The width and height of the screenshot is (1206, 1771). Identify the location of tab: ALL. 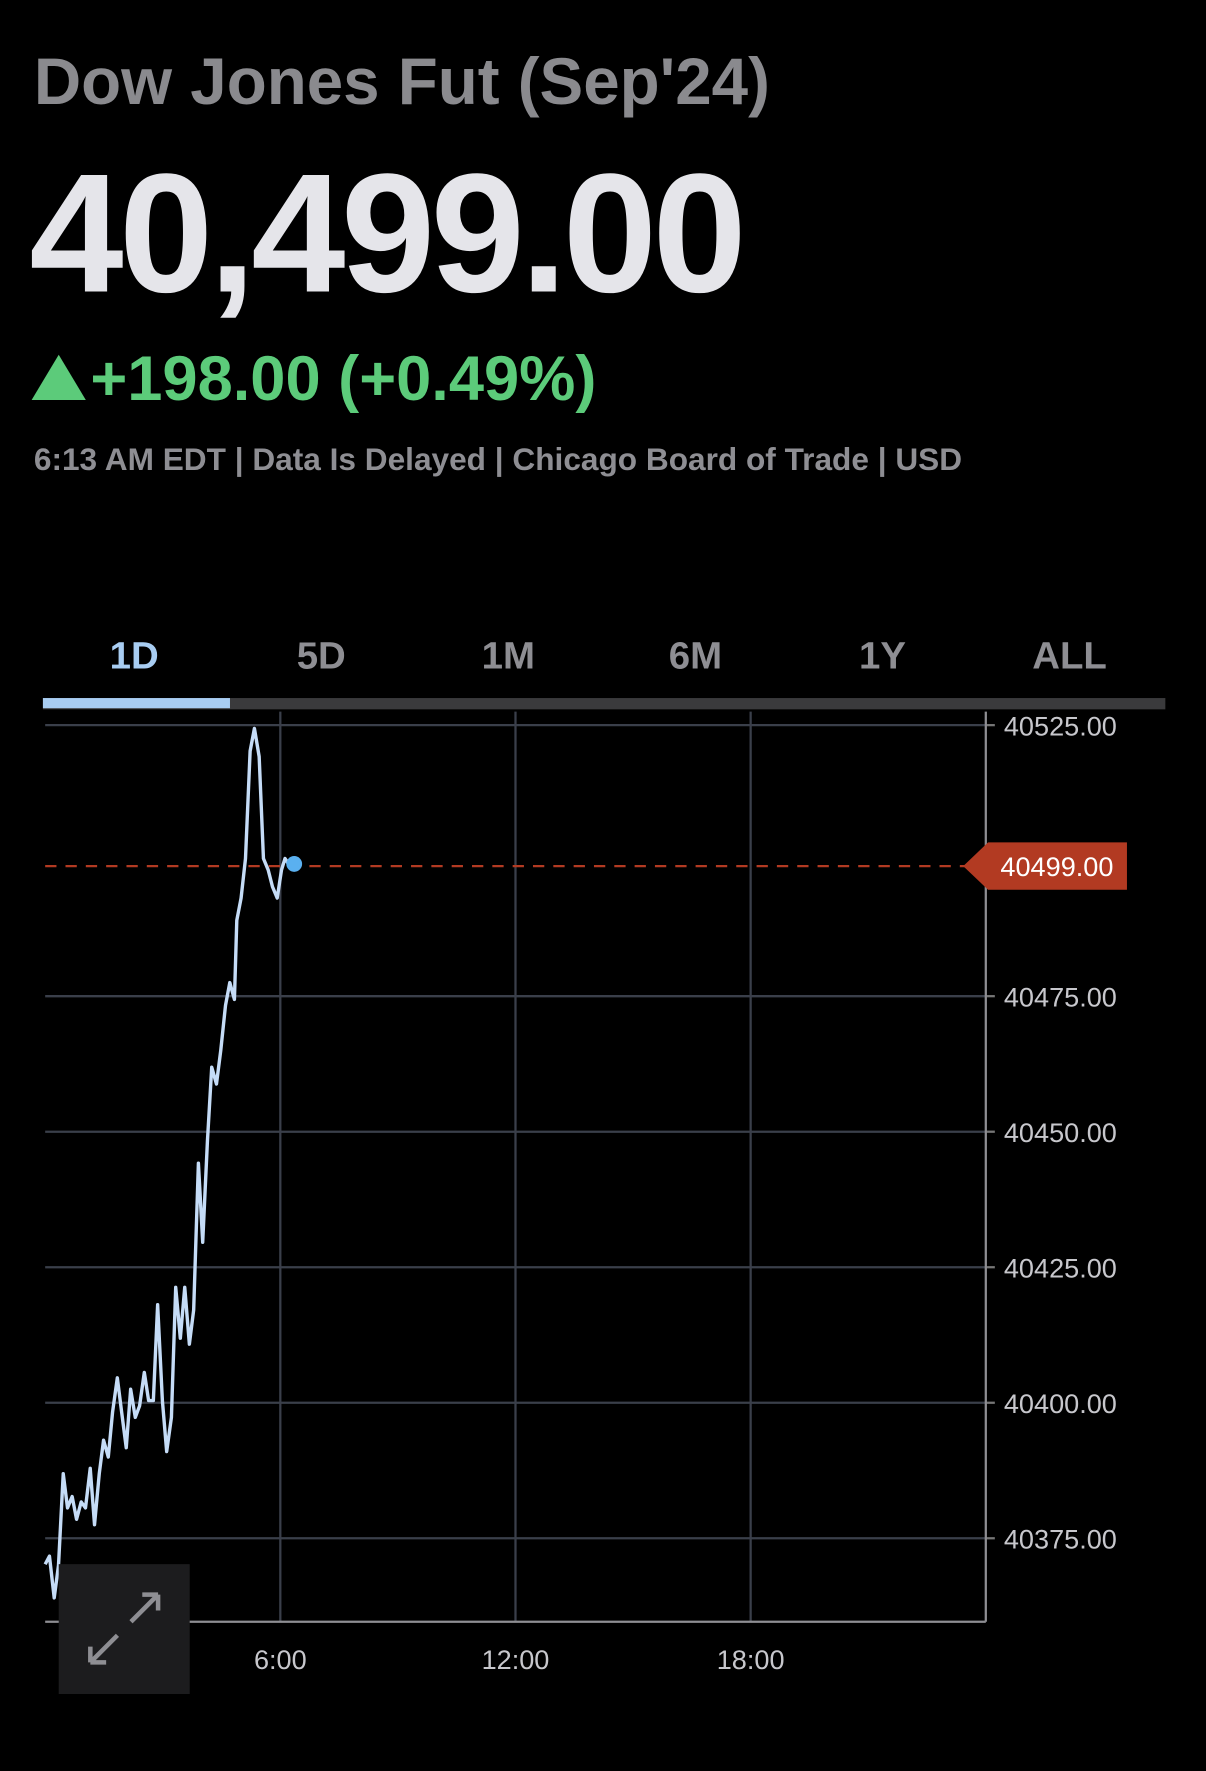
(1069, 656).